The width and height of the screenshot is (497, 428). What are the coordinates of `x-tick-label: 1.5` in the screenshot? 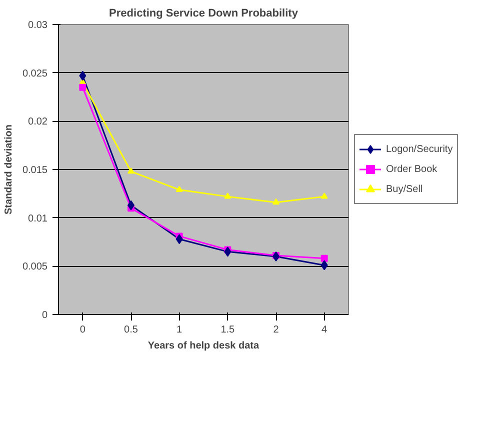 It's located at (228, 330).